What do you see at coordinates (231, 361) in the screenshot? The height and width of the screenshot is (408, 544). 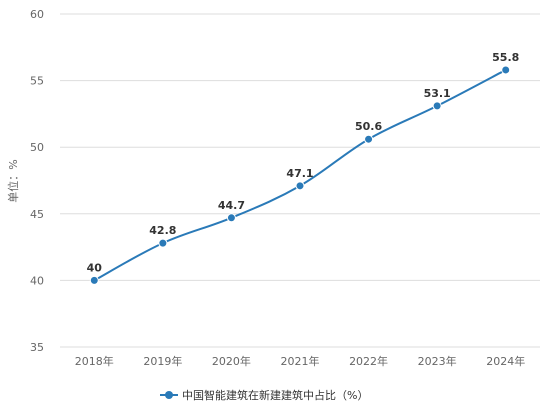 I see `x-tick-label: 2020年` at bounding box center [231, 361].